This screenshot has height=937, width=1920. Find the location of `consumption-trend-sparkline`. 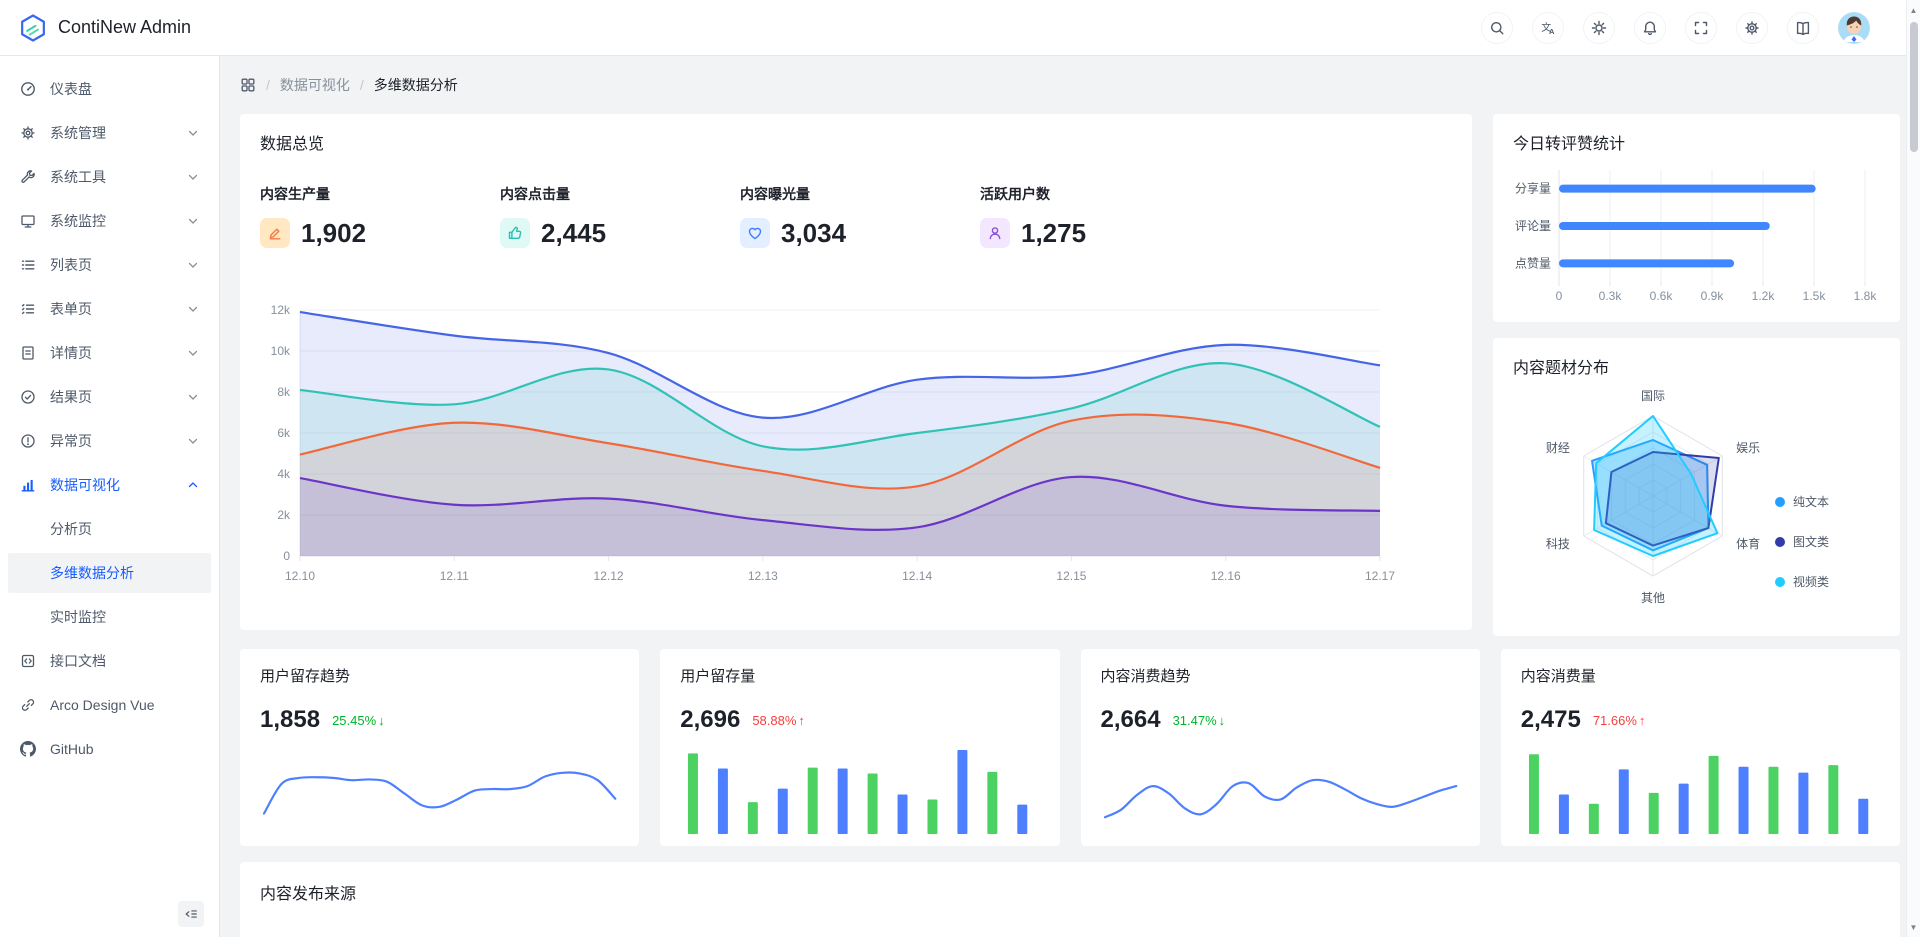

consumption-trend-sparkline is located at coordinates (1280, 794).